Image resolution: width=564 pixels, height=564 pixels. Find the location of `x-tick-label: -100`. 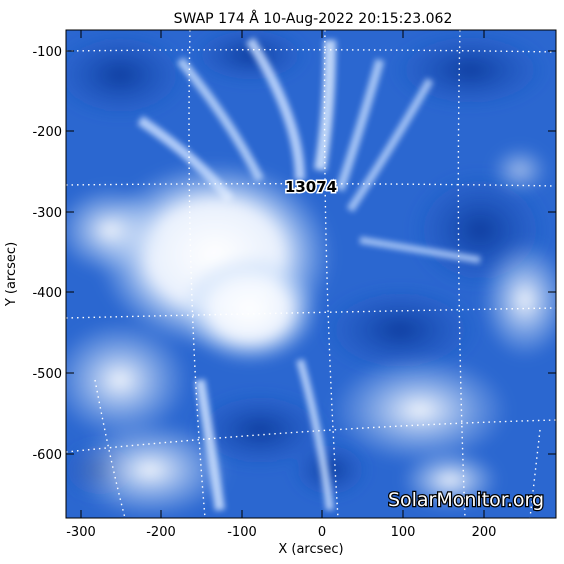

x-tick-label: -100 is located at coordinates (242, 532).